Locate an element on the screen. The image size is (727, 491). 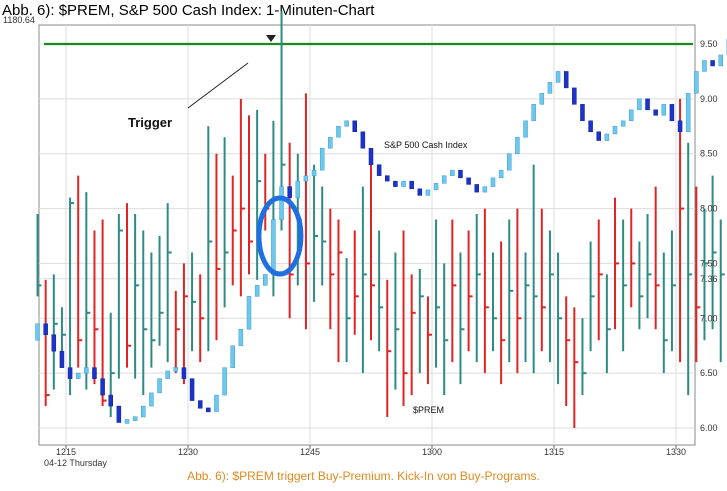
y-tick-label: 6.50 is located at coordinates (709, 373).